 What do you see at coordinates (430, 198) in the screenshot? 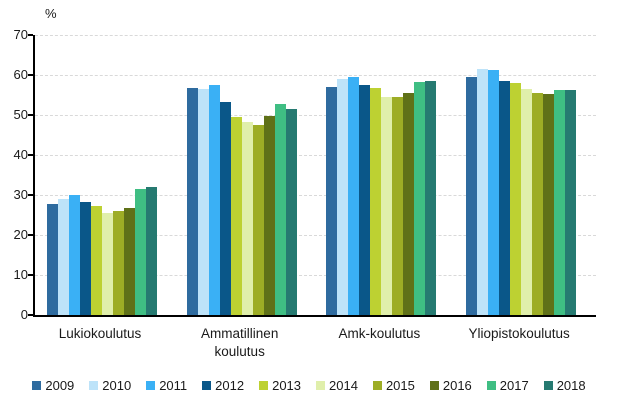
I see `bar-2018-amk-koulutus` at bounding box center [430, 198].